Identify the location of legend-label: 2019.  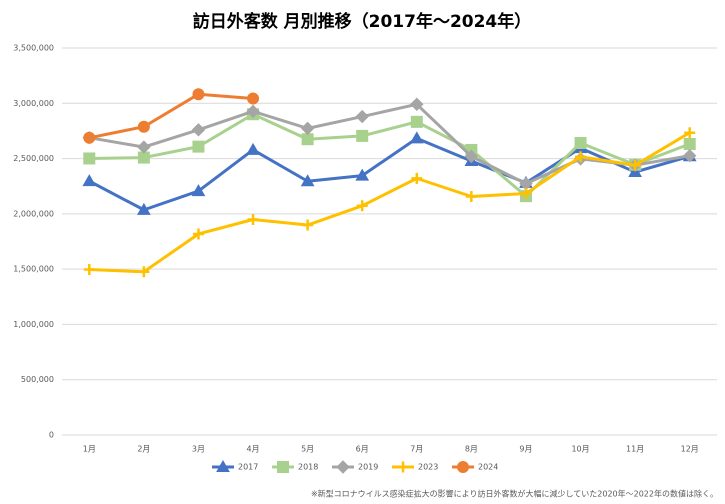
(368, 467).